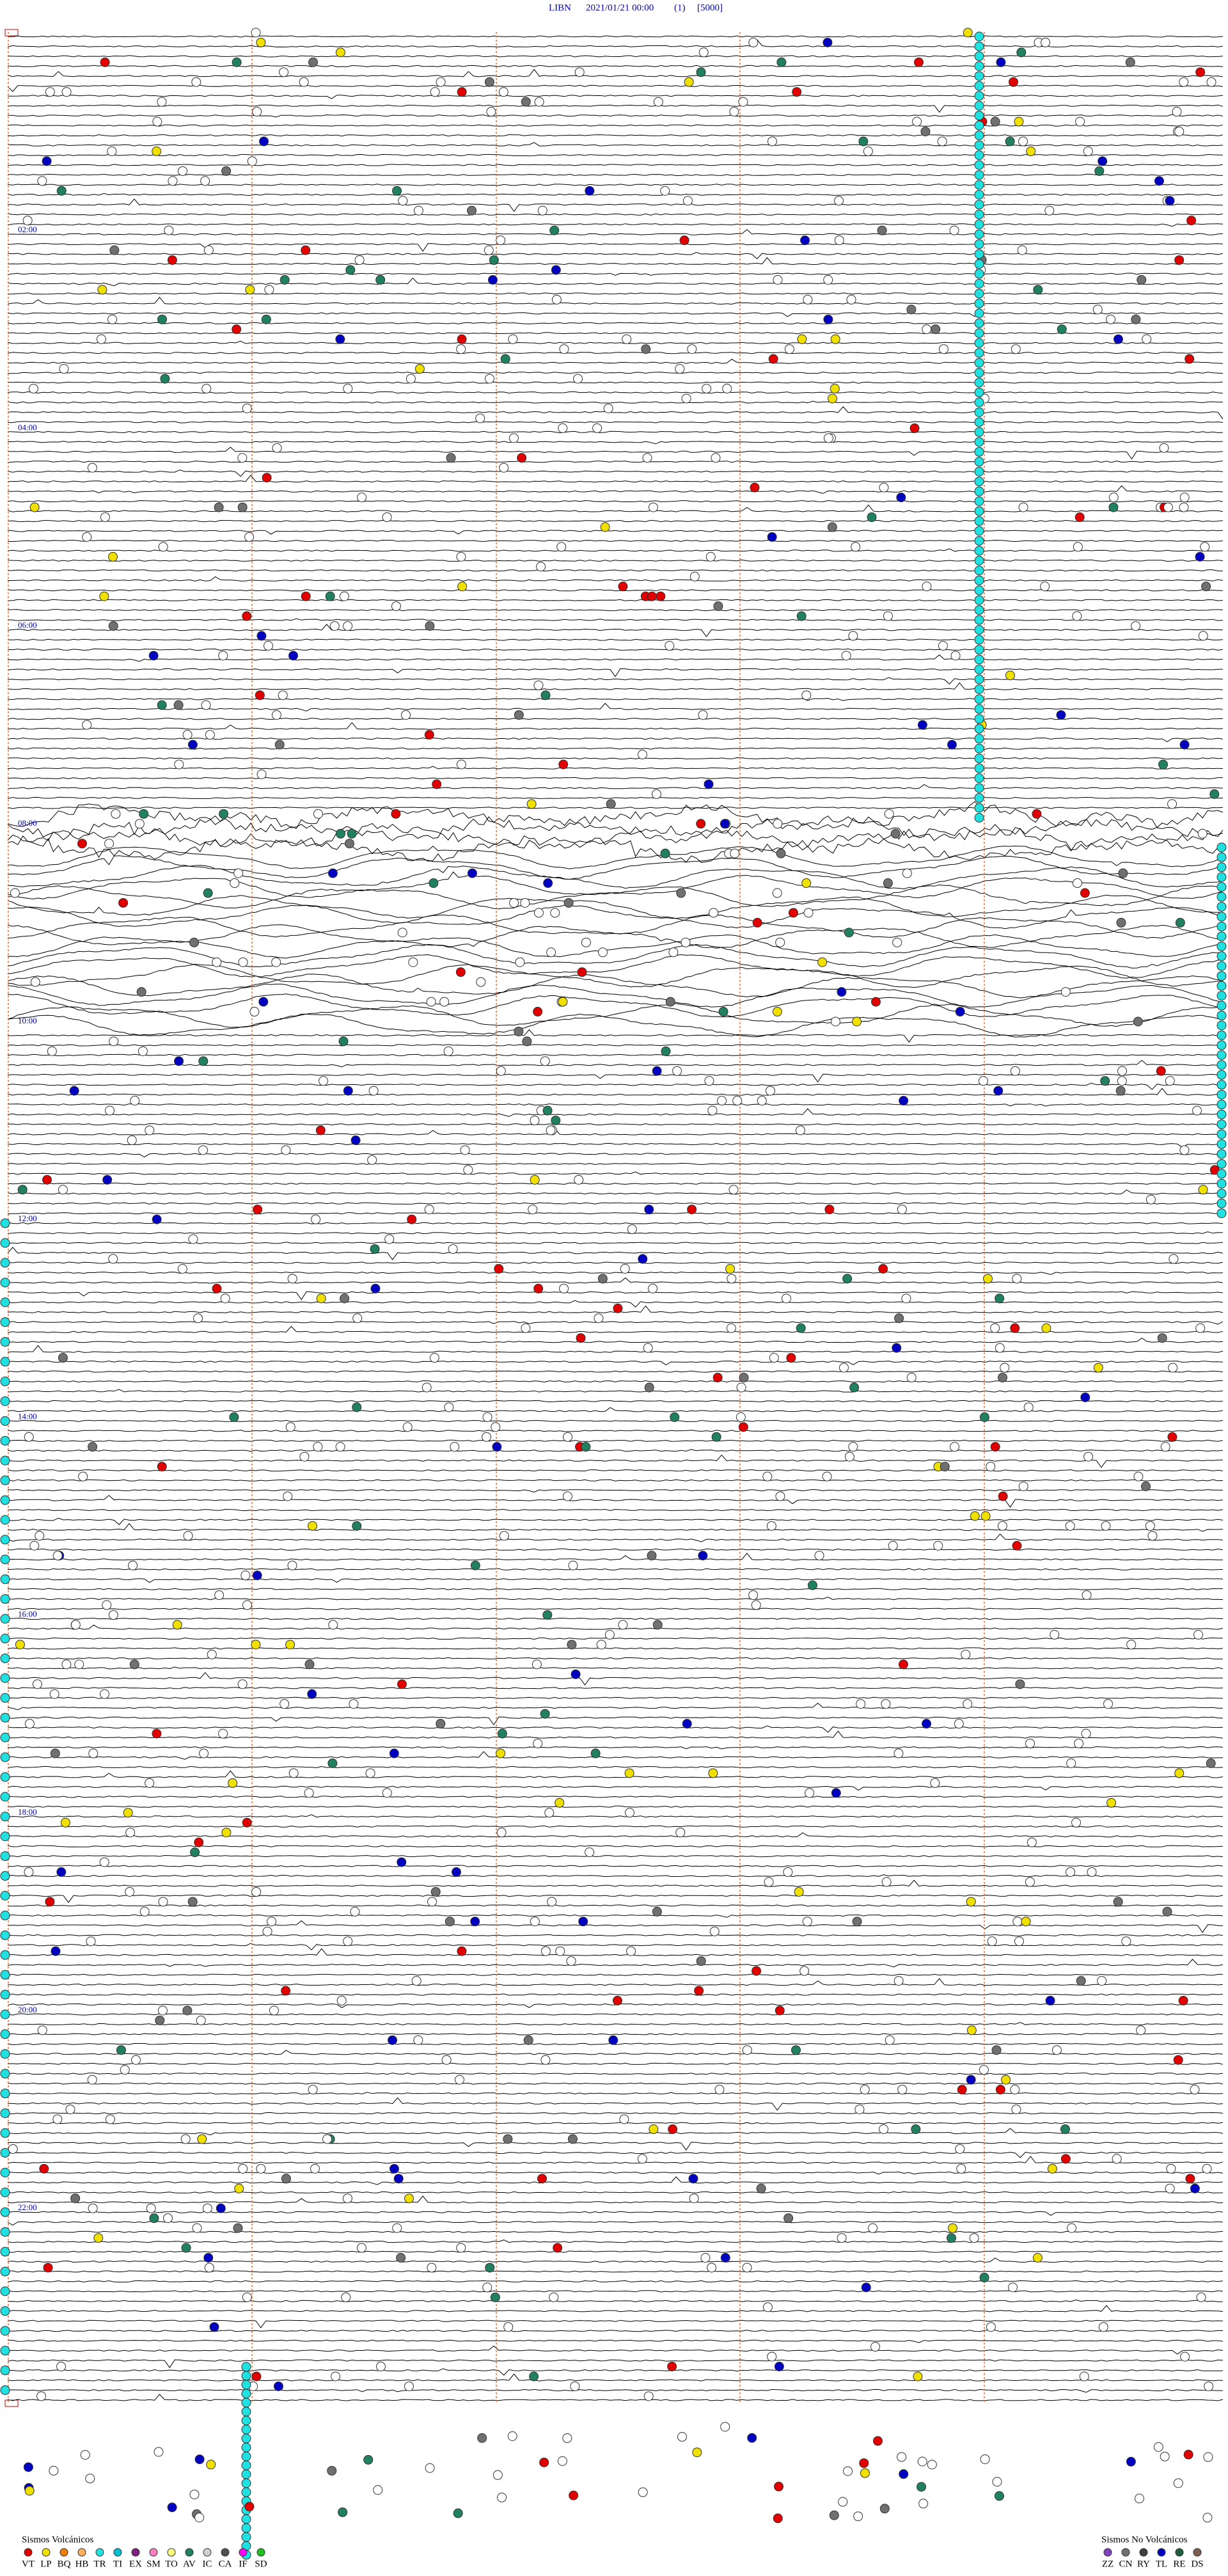 This screenshot has width=1228, height=2576. I want to click on legend-code: RE, so click(1179, 2564).